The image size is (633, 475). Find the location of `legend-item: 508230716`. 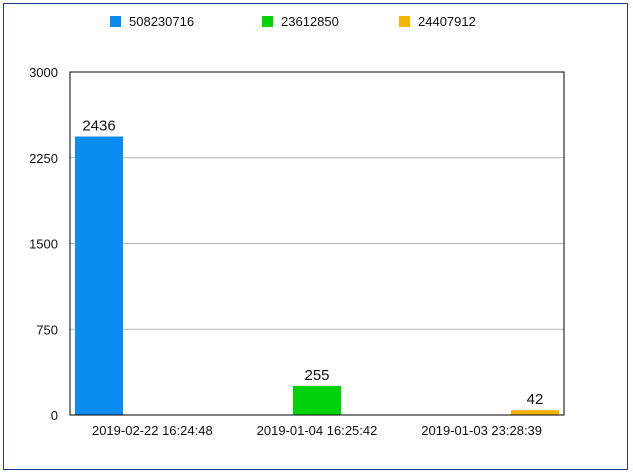

legend-item: 508230716 is located at coordinates (152, 21).